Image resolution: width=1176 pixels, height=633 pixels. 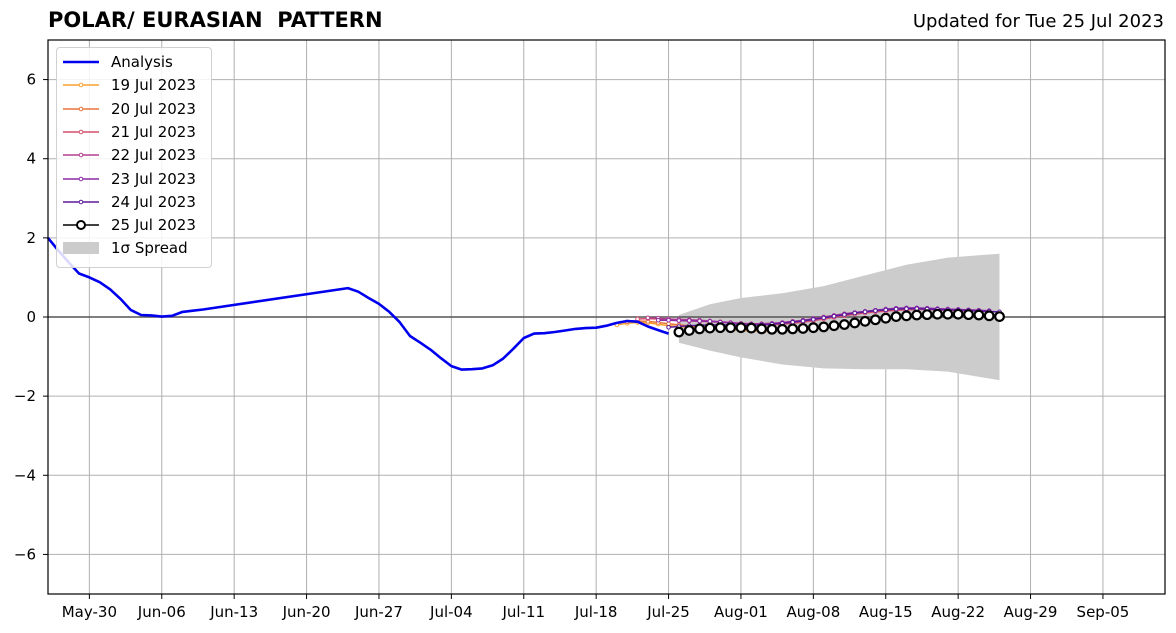 What do you see at coordinates (358, 304) in the screenshot?
I see `analysis-line` at bounding box center [358, 304].